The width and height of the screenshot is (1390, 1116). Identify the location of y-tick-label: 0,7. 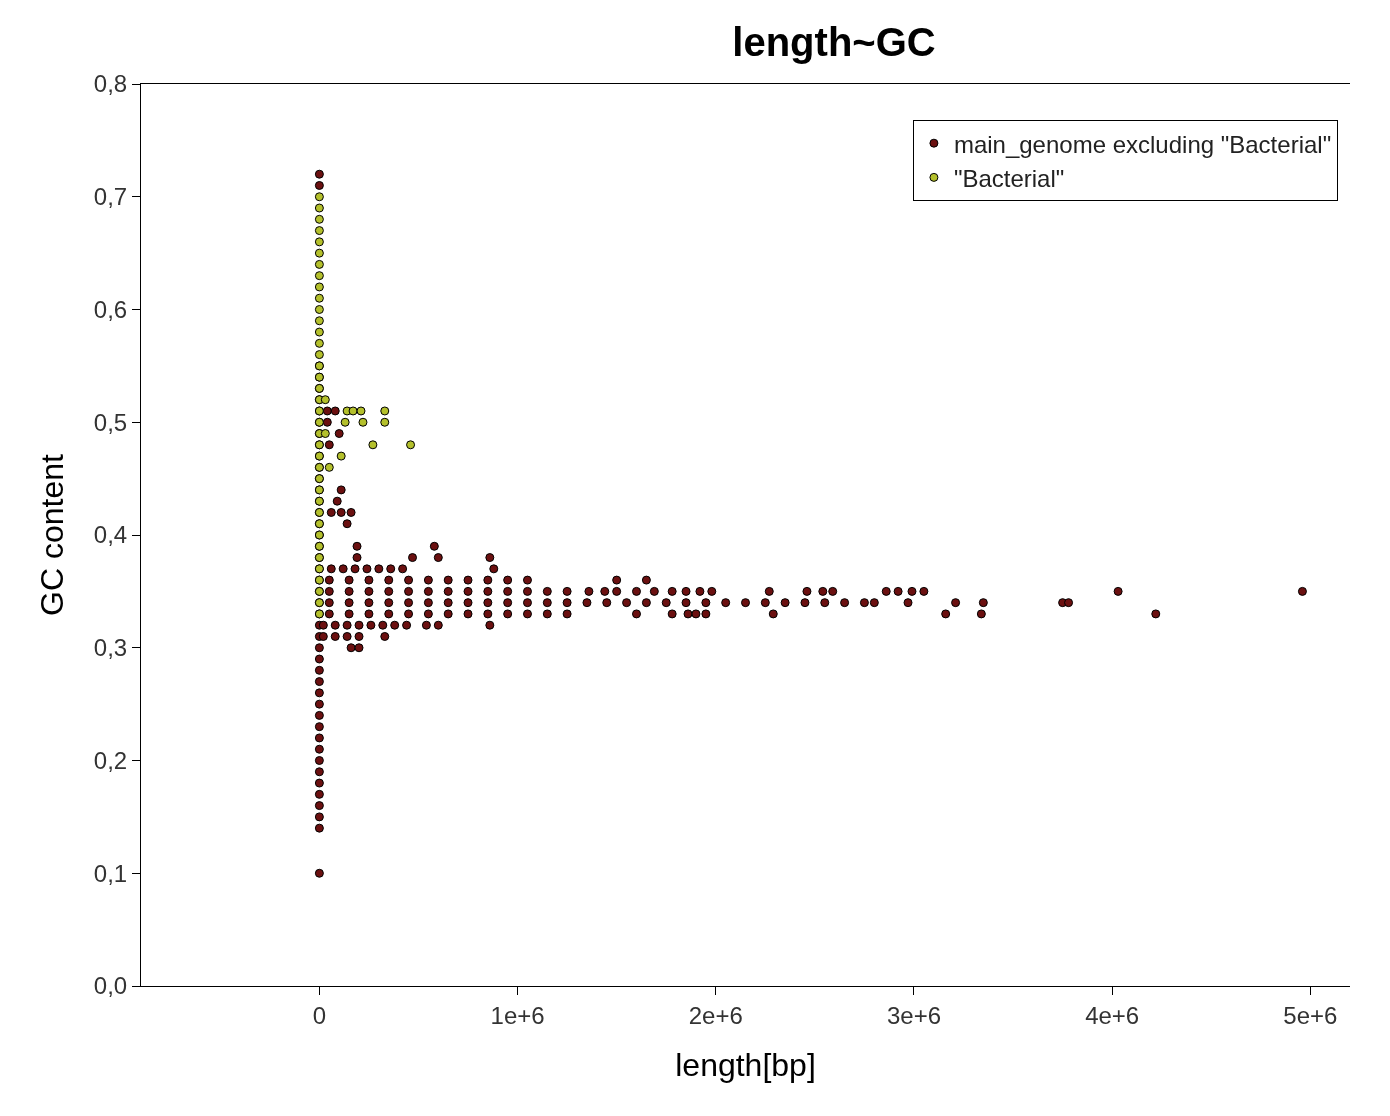
(110, 197).